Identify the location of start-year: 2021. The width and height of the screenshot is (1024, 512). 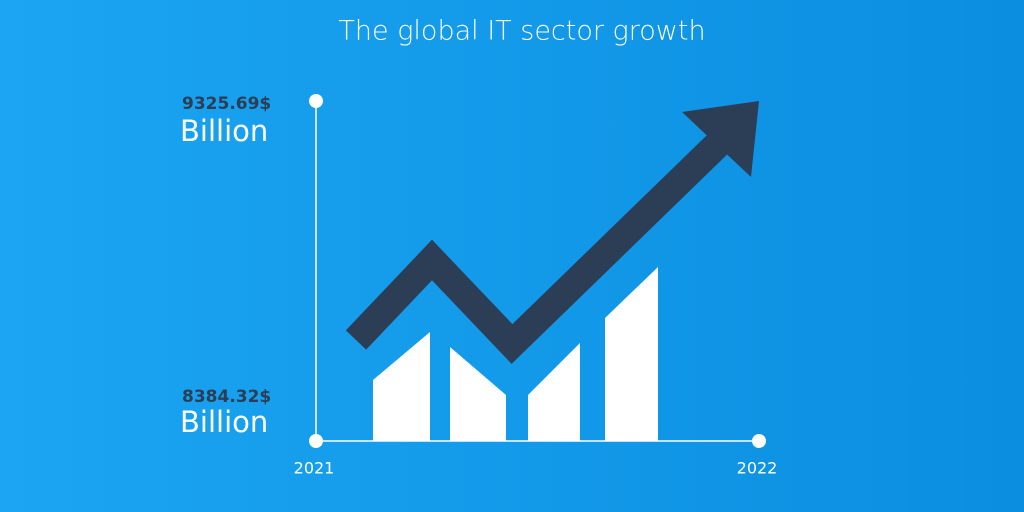
(314, 468).